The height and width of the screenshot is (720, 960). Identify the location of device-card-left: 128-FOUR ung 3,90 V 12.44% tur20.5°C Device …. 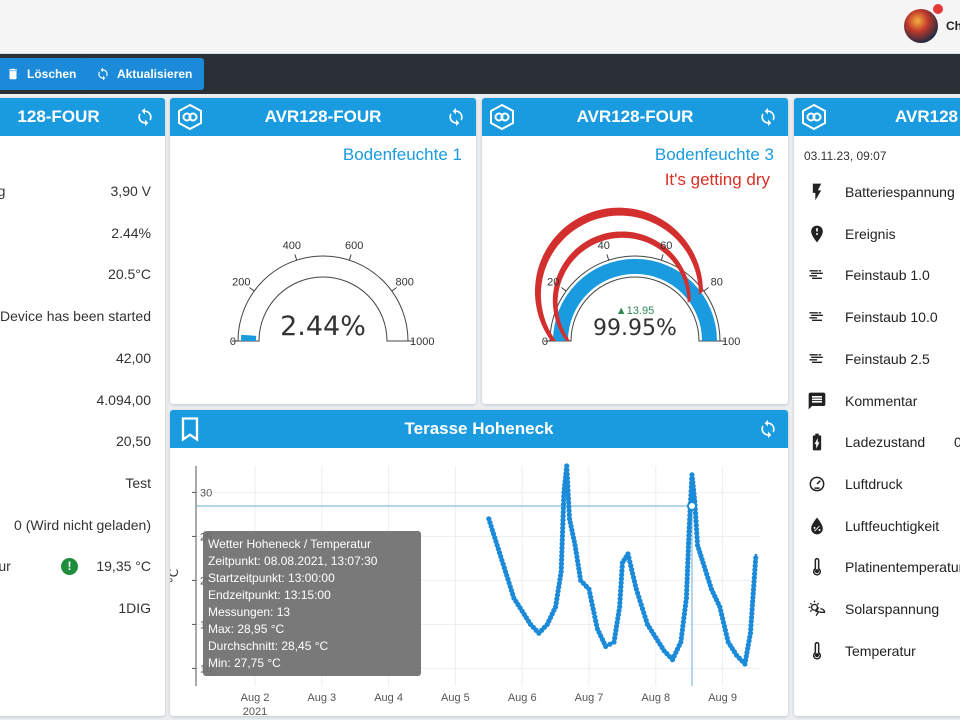
(82, 407).